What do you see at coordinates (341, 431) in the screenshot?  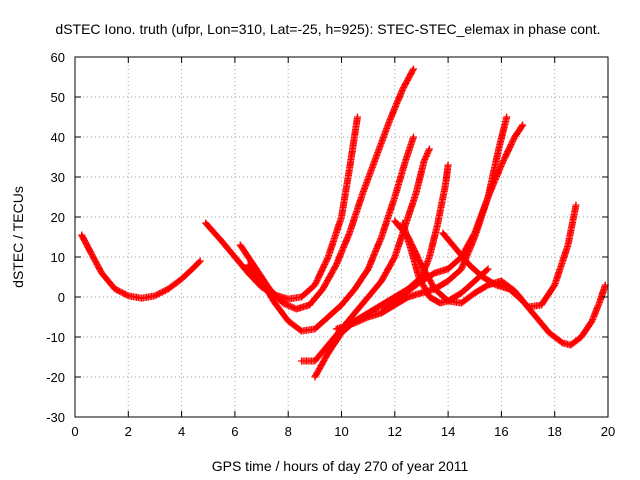 I see `x-tick-label: 10` at bounding box center [341, 431].